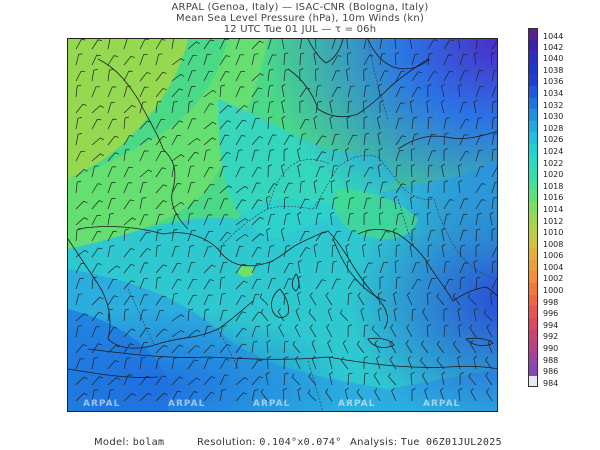 This screenshot has width=600, height=450. I want to click on colorbar-cell: 1036, so click(545, 80).